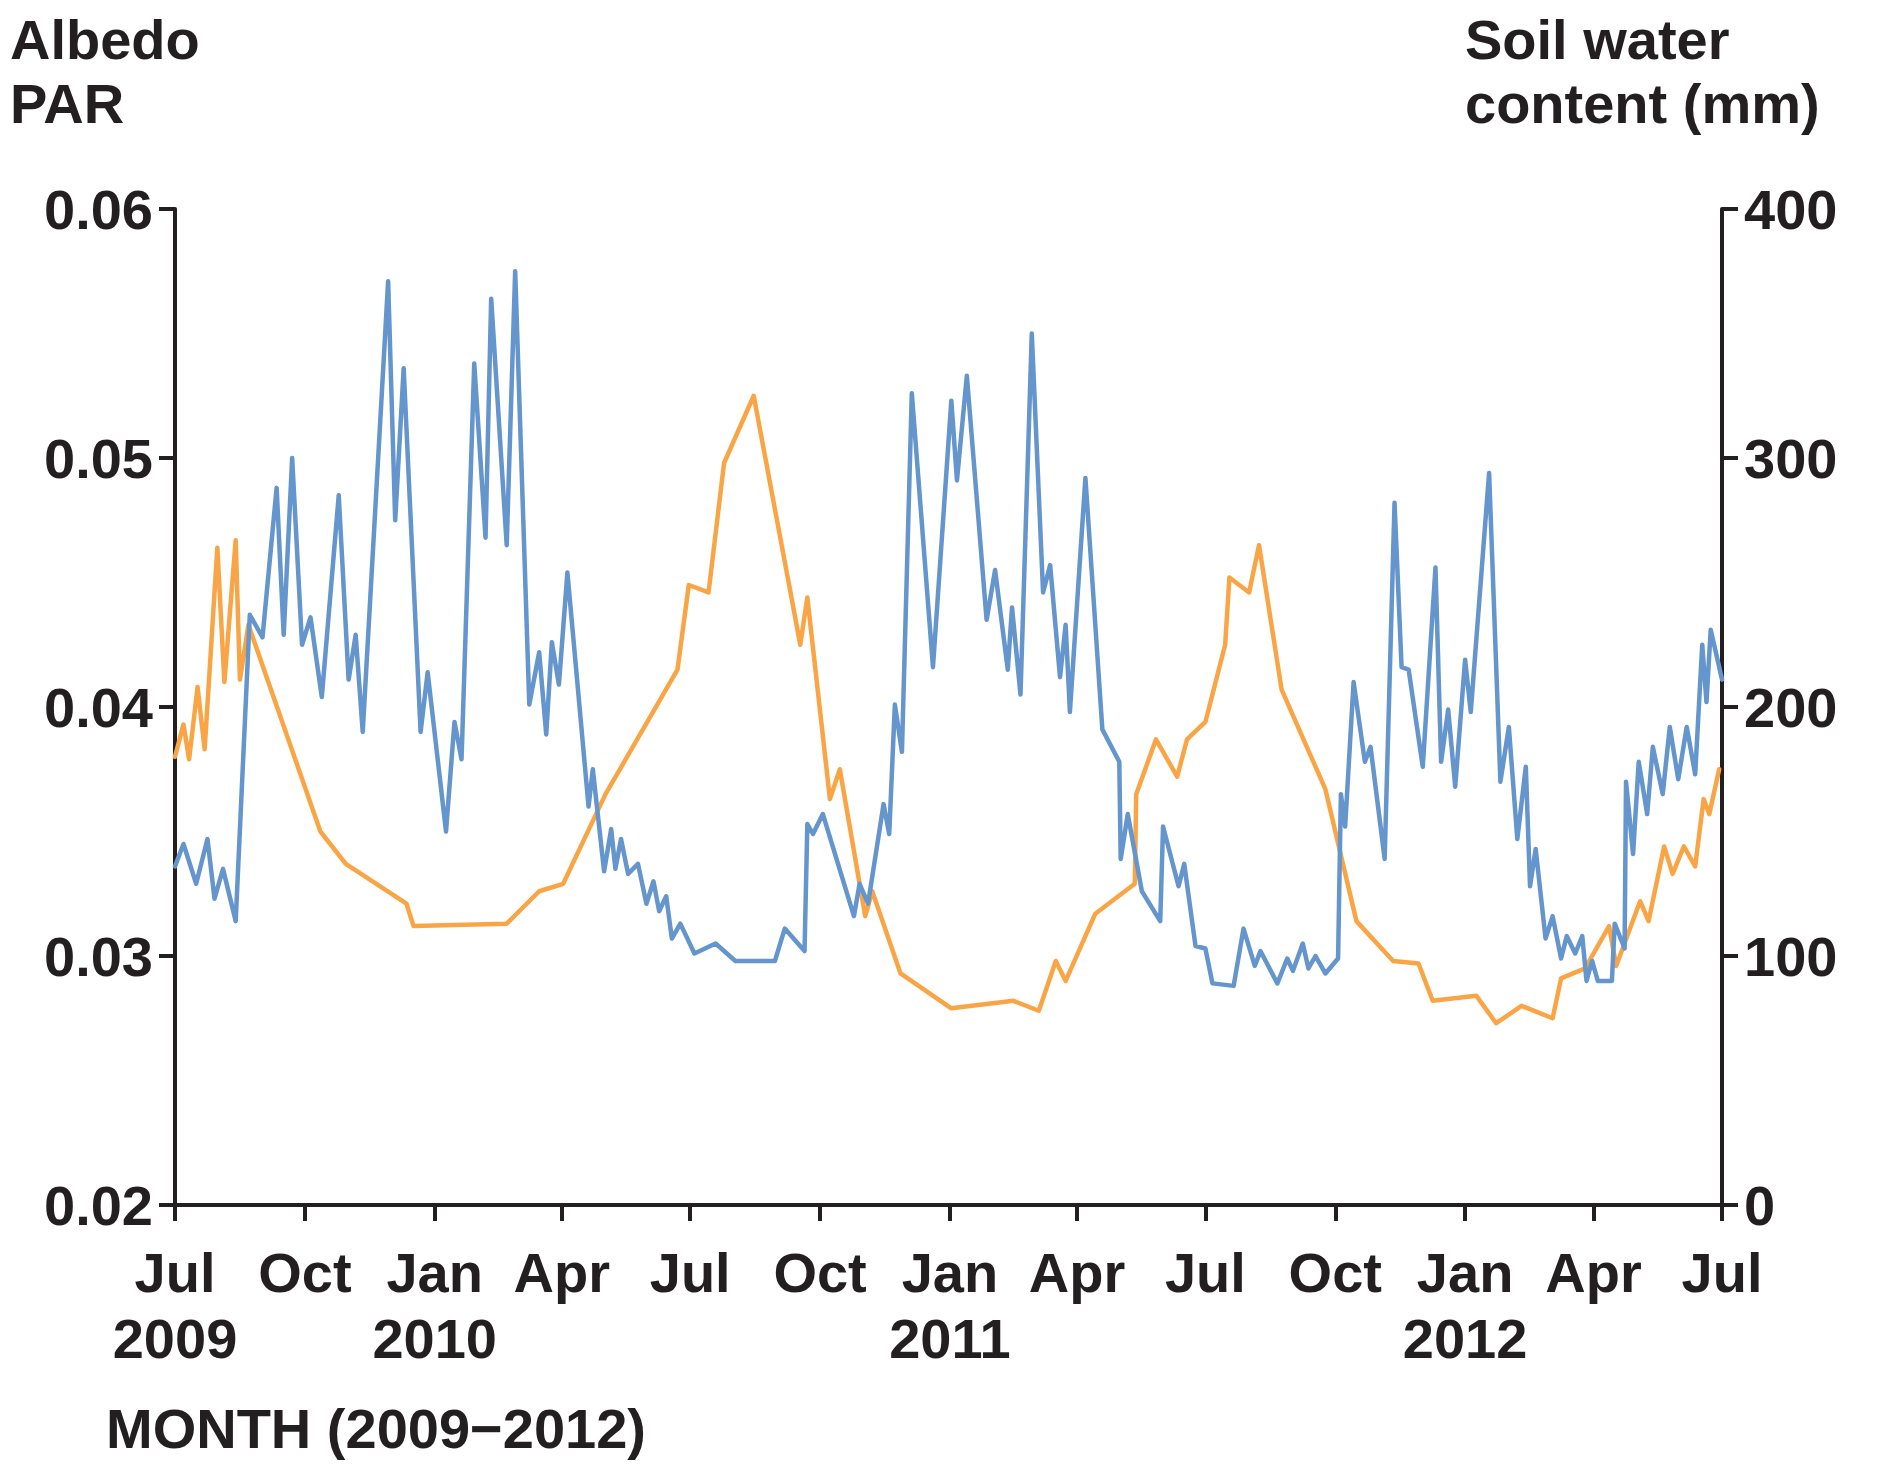  What do you see at coordinates (1791, 209) in the screenshot?
I see `y2-tick-label: 400` at bounding box center [1791, 209].